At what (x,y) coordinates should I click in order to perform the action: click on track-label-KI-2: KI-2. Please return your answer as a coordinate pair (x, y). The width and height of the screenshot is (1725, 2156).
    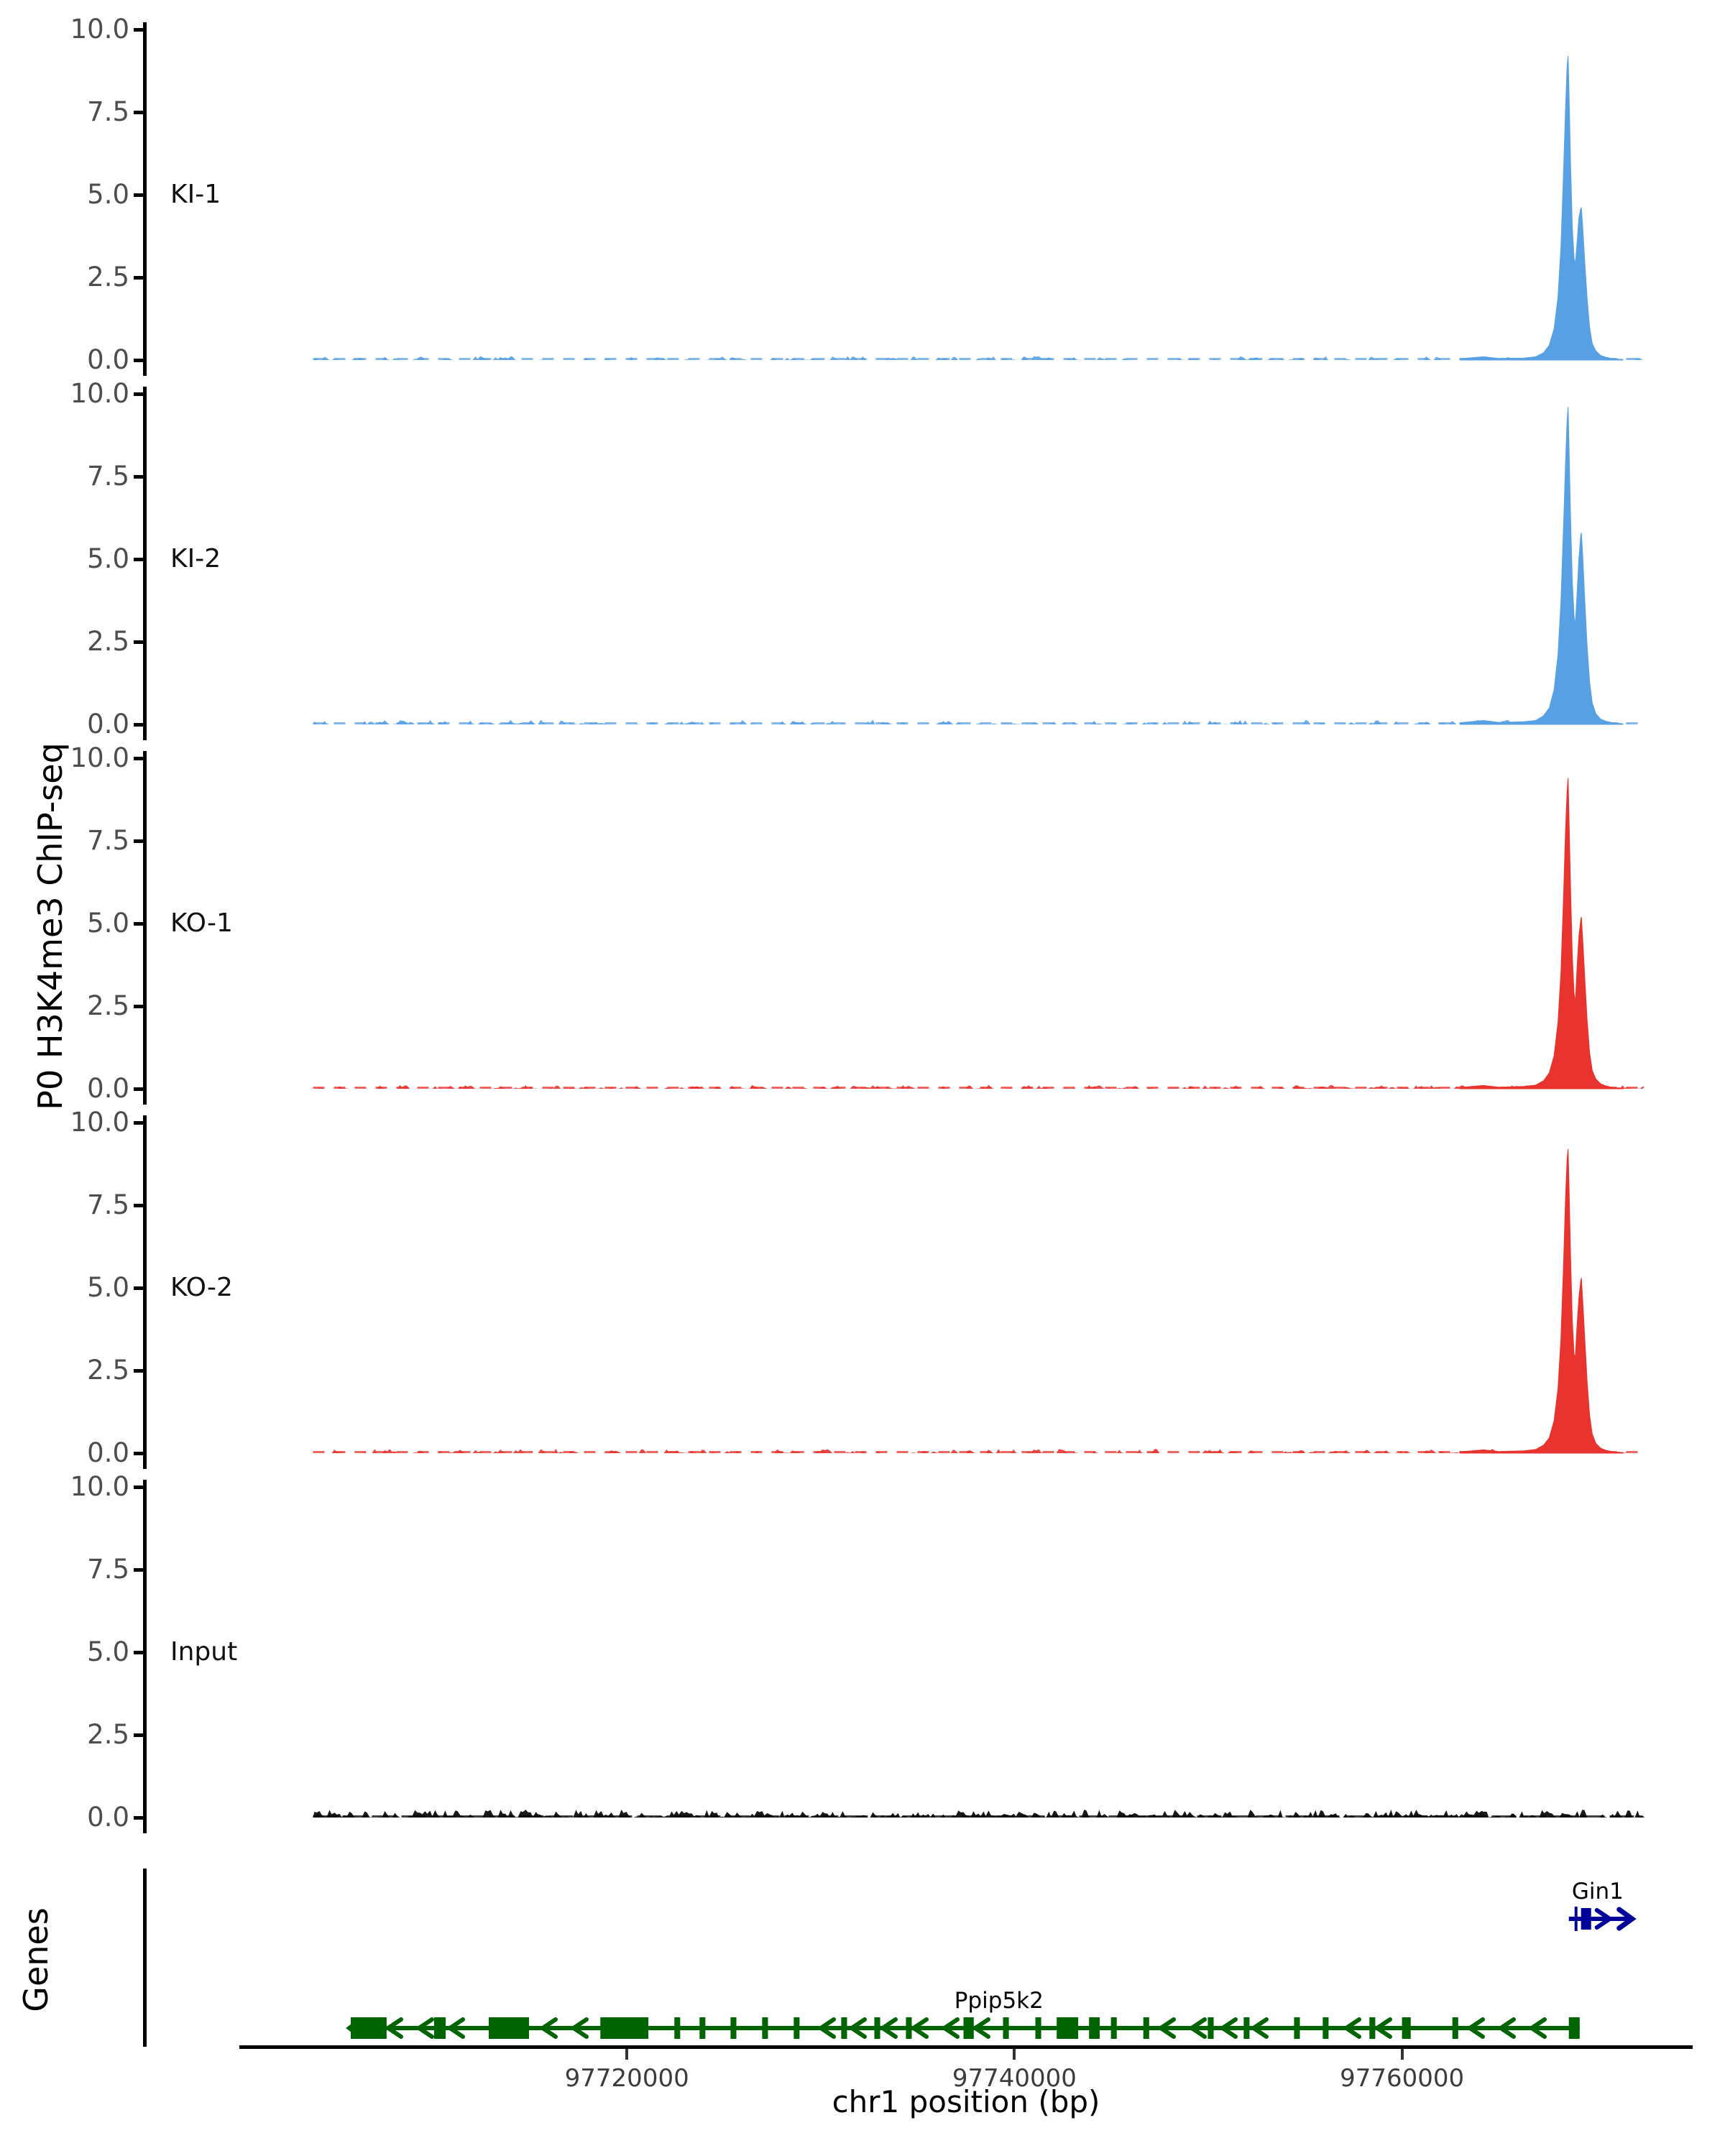
    Looking at the image, I should click on (195, 558).